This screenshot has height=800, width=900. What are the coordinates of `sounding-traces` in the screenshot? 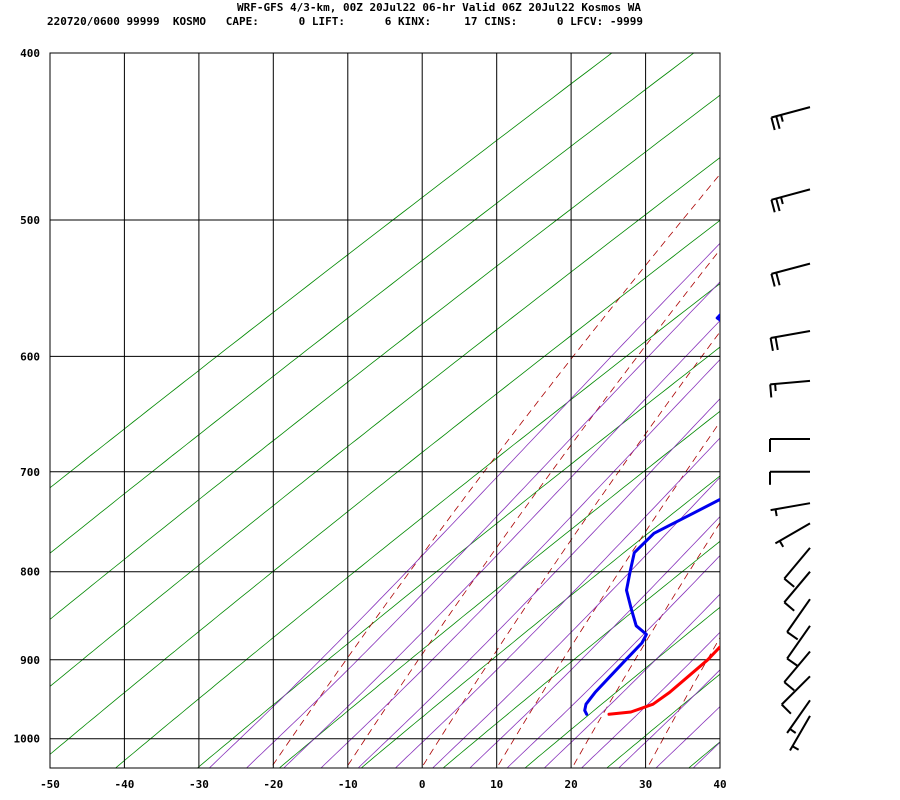 It's located at (651, 514).